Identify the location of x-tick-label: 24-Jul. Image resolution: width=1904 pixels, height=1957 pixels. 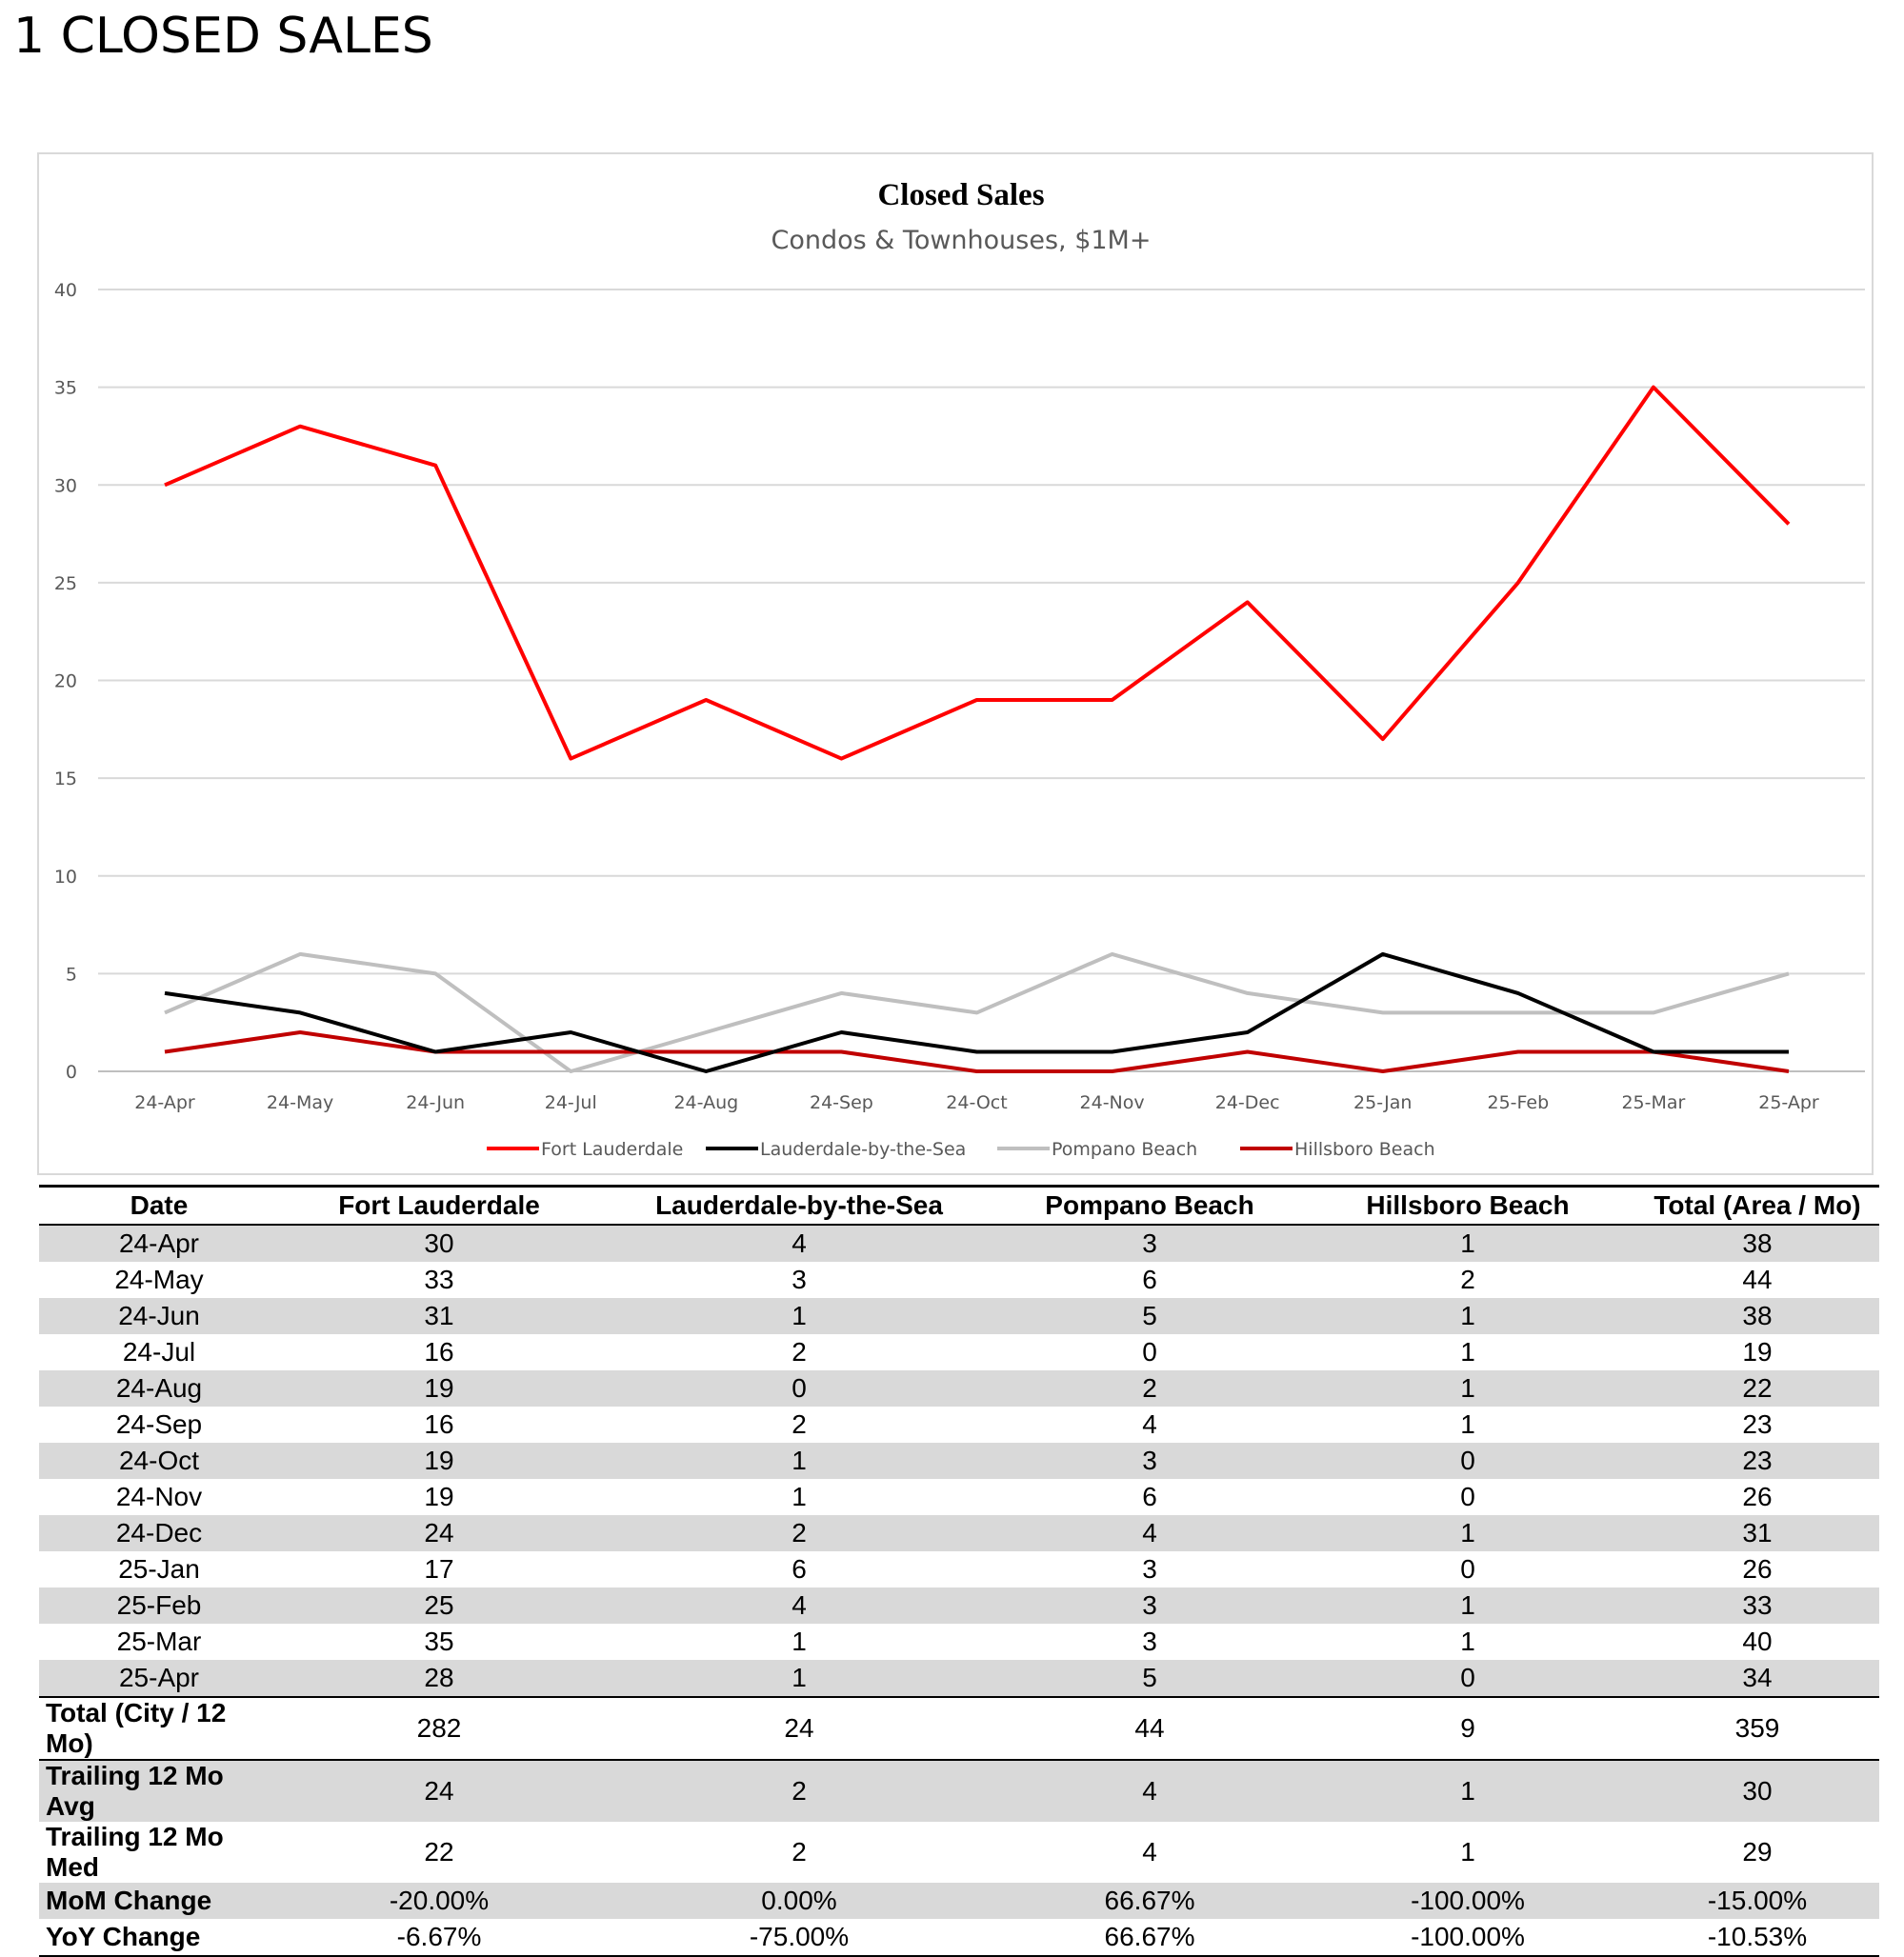
(571, 1103).